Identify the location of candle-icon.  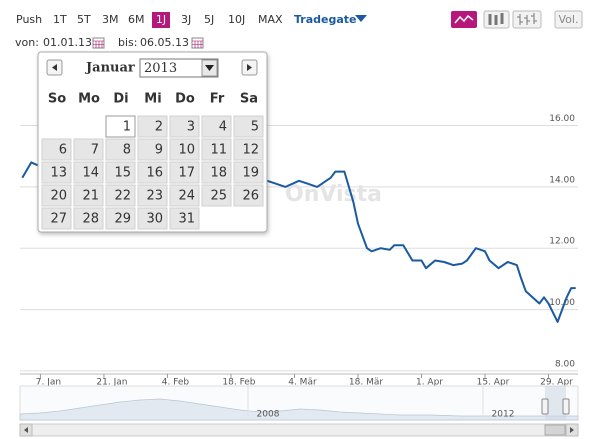
(496, 19).